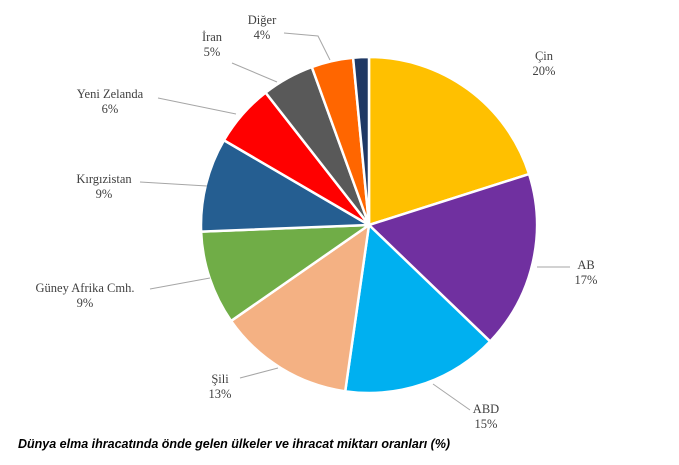 The width and height of the screenshot is (679, 465). What do you see at coordinates (110, 94) in the screenshot?
I see `slice-category-label: Yeni Zelanda` at bounding box center [110, 94].